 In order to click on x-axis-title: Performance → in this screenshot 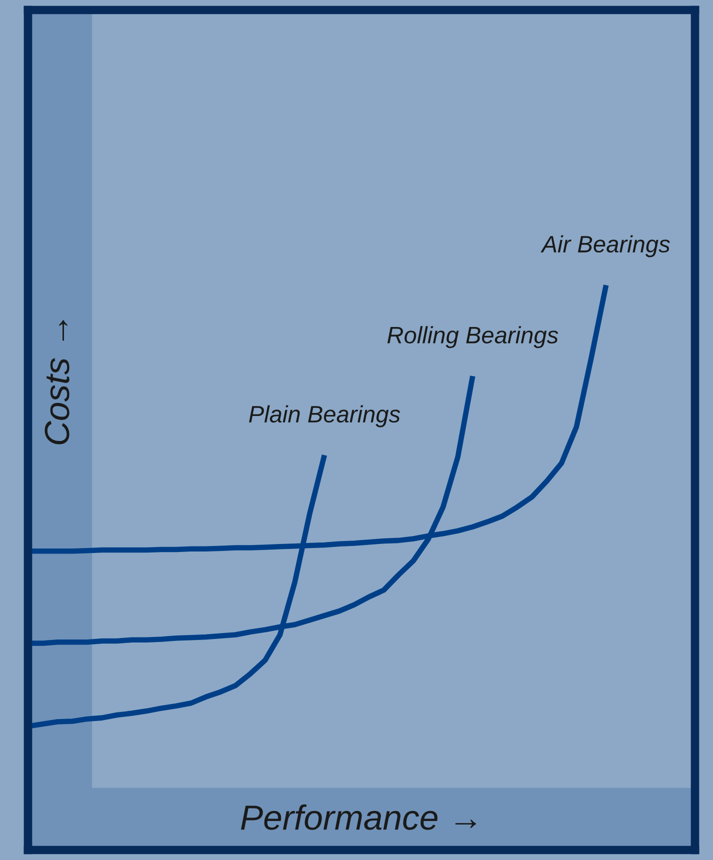, I will do `click(358, 817)`.